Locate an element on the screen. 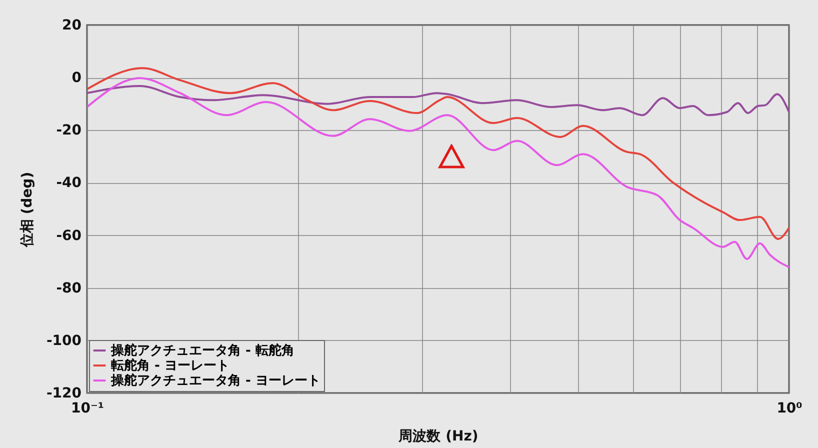 This screenshot has width=818, height=448. y-tick-label: -60 is located at coordinates (69, 236).